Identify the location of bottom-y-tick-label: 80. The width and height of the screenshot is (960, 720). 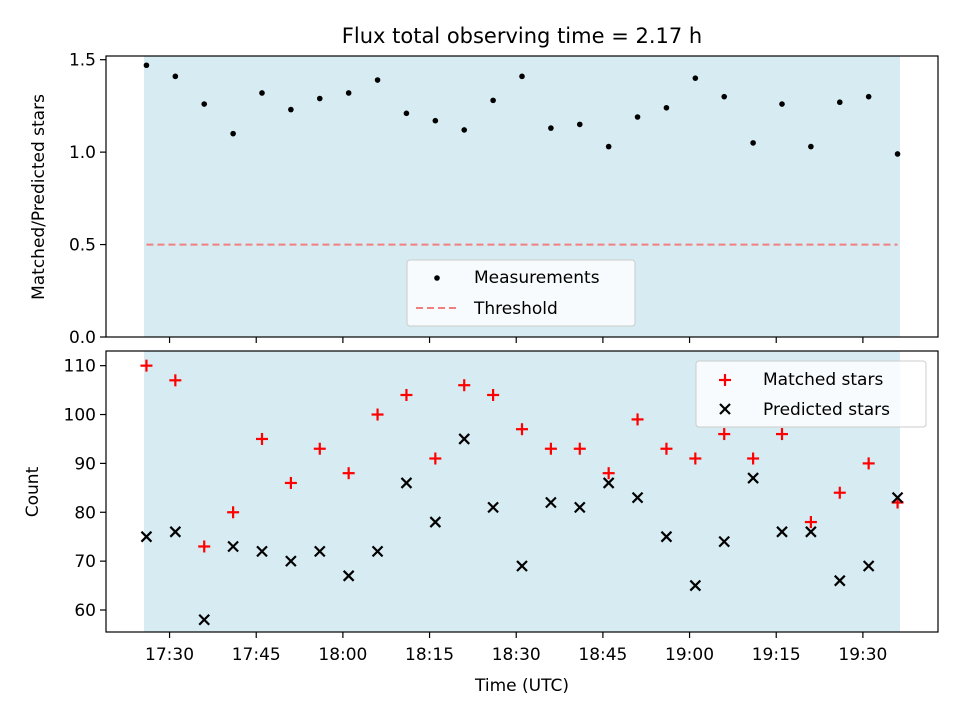
(85, 513).